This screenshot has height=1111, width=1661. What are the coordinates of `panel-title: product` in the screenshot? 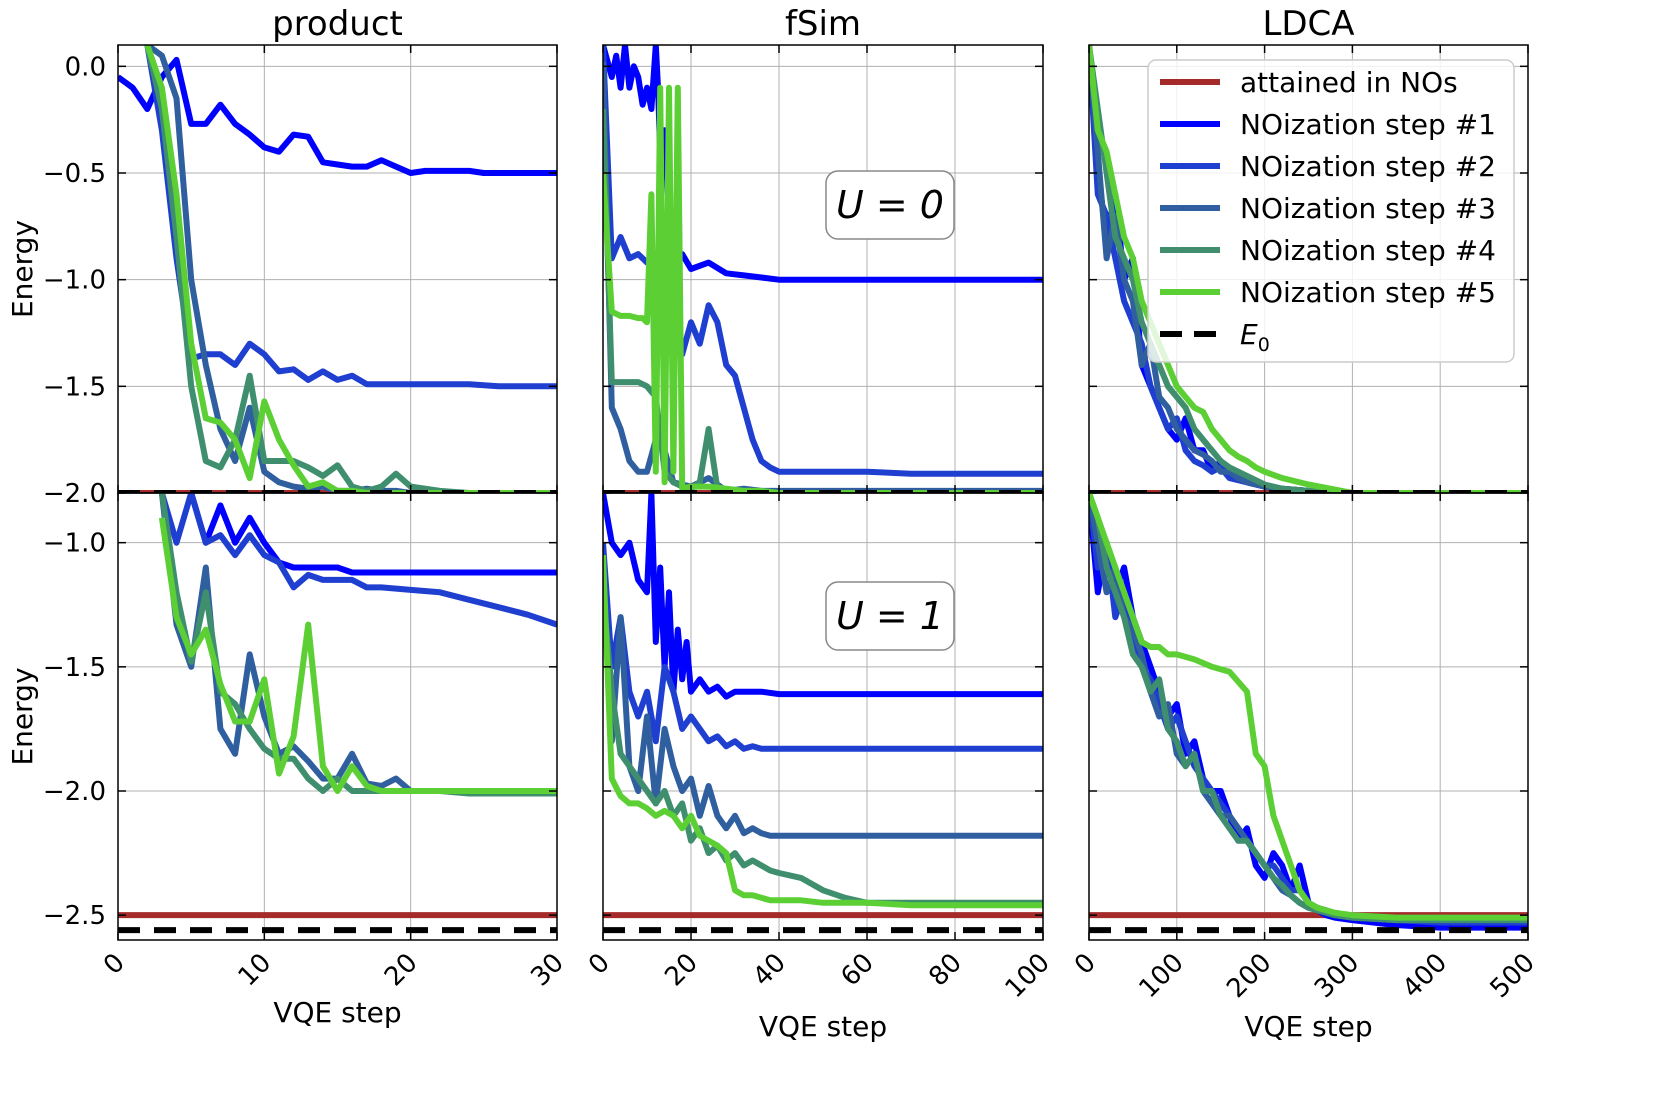 It's located at (337, 24).